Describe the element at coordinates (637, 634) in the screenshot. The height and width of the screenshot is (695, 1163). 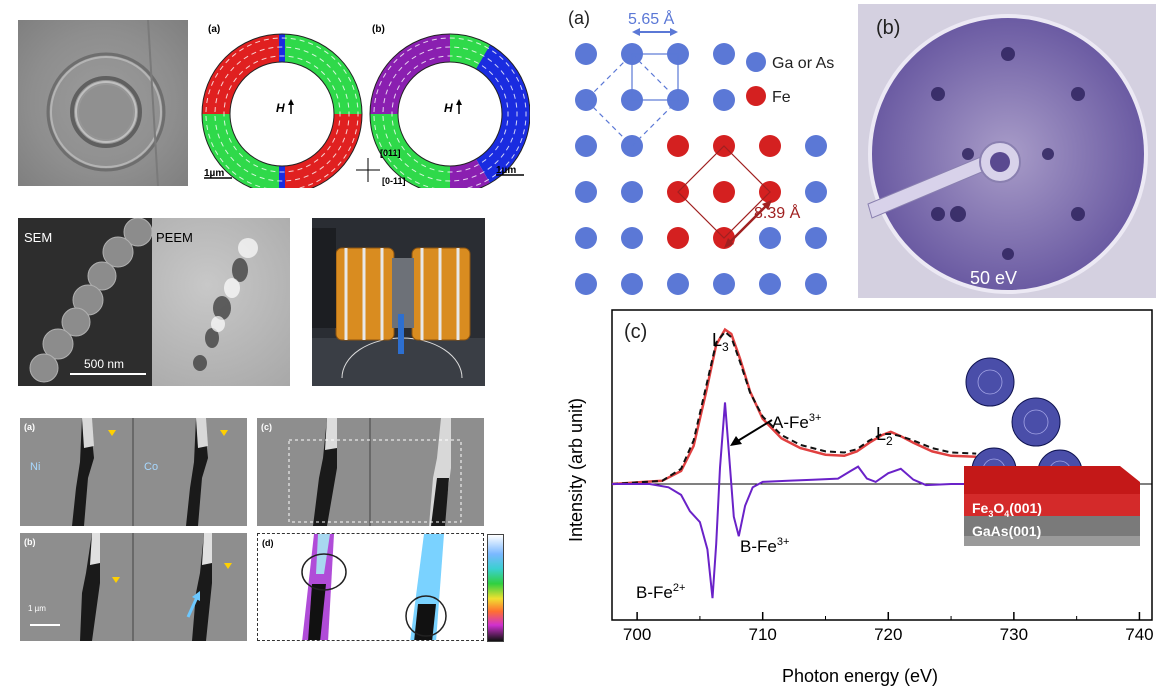
I see `x-tick-label: 700` at that location.